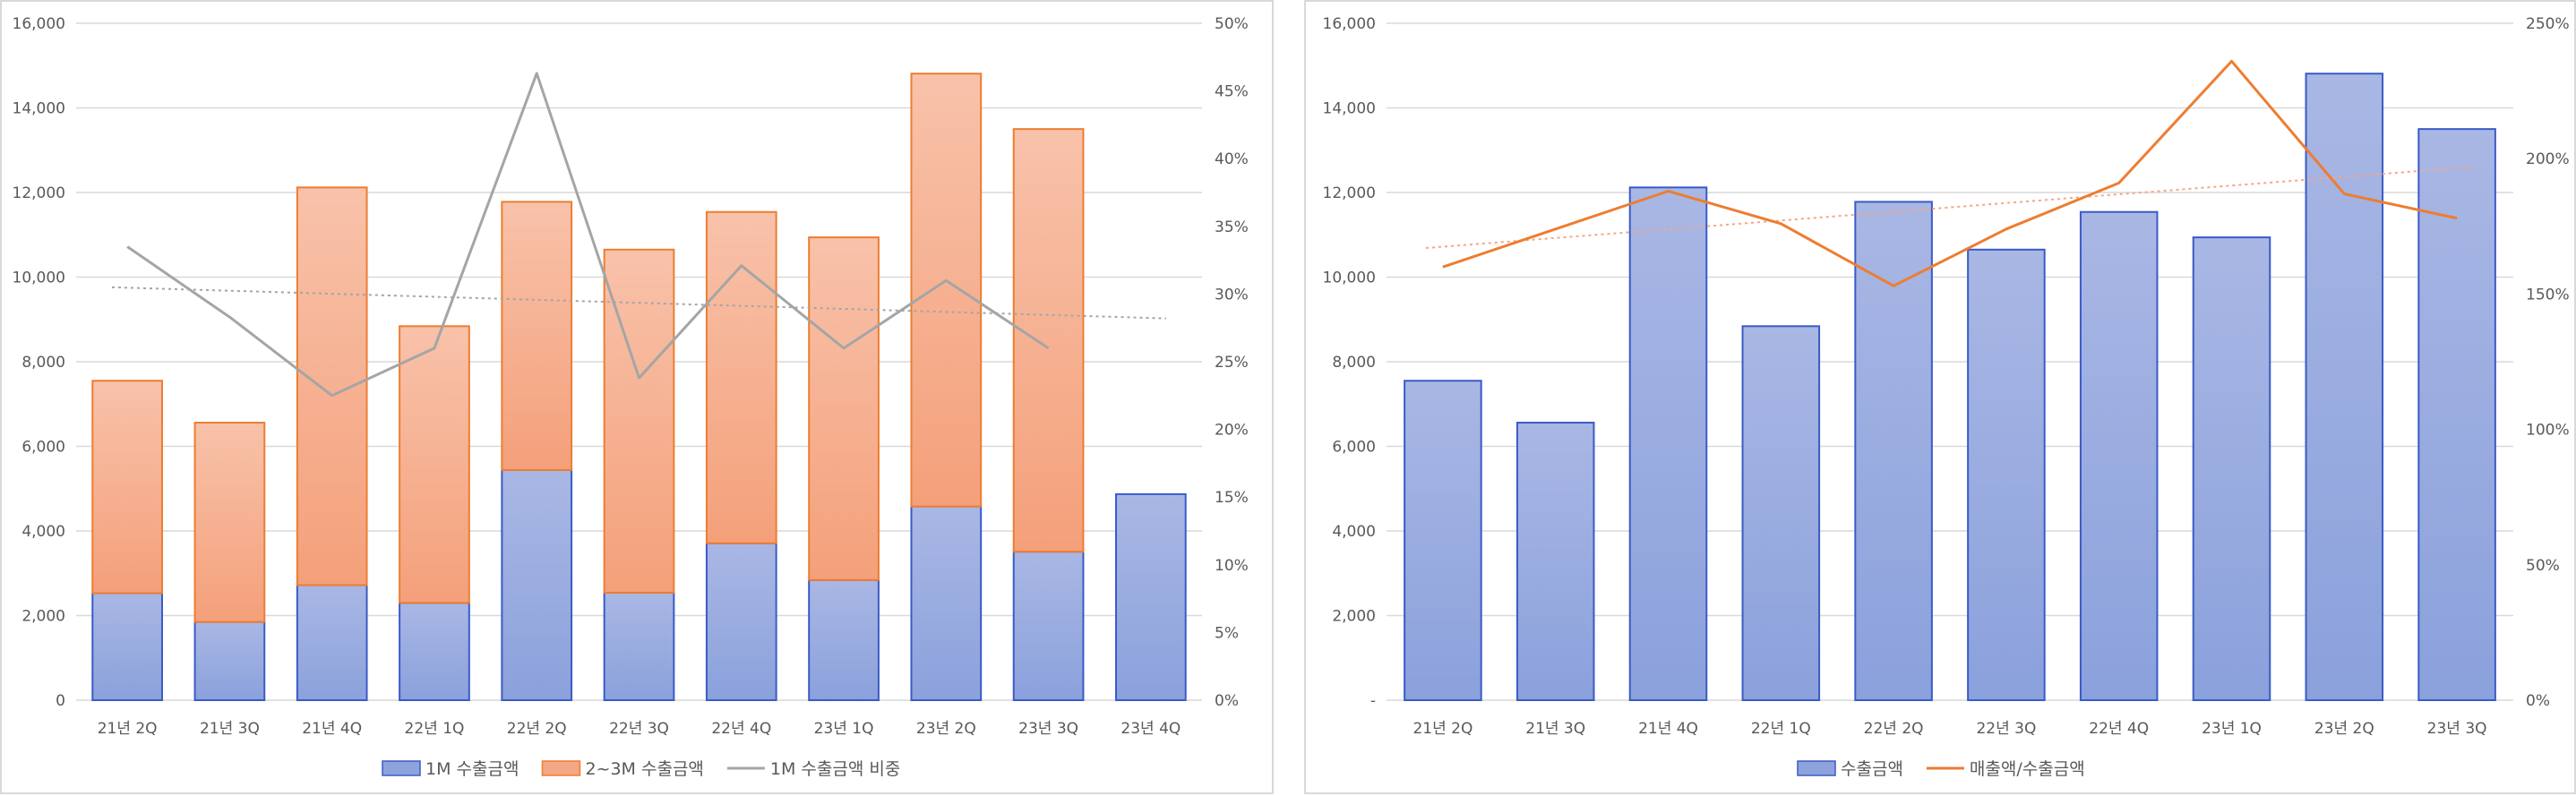 The image size is (2576, 796). I want to click on y-right-tick-label: 20%, so click(1232, 431).